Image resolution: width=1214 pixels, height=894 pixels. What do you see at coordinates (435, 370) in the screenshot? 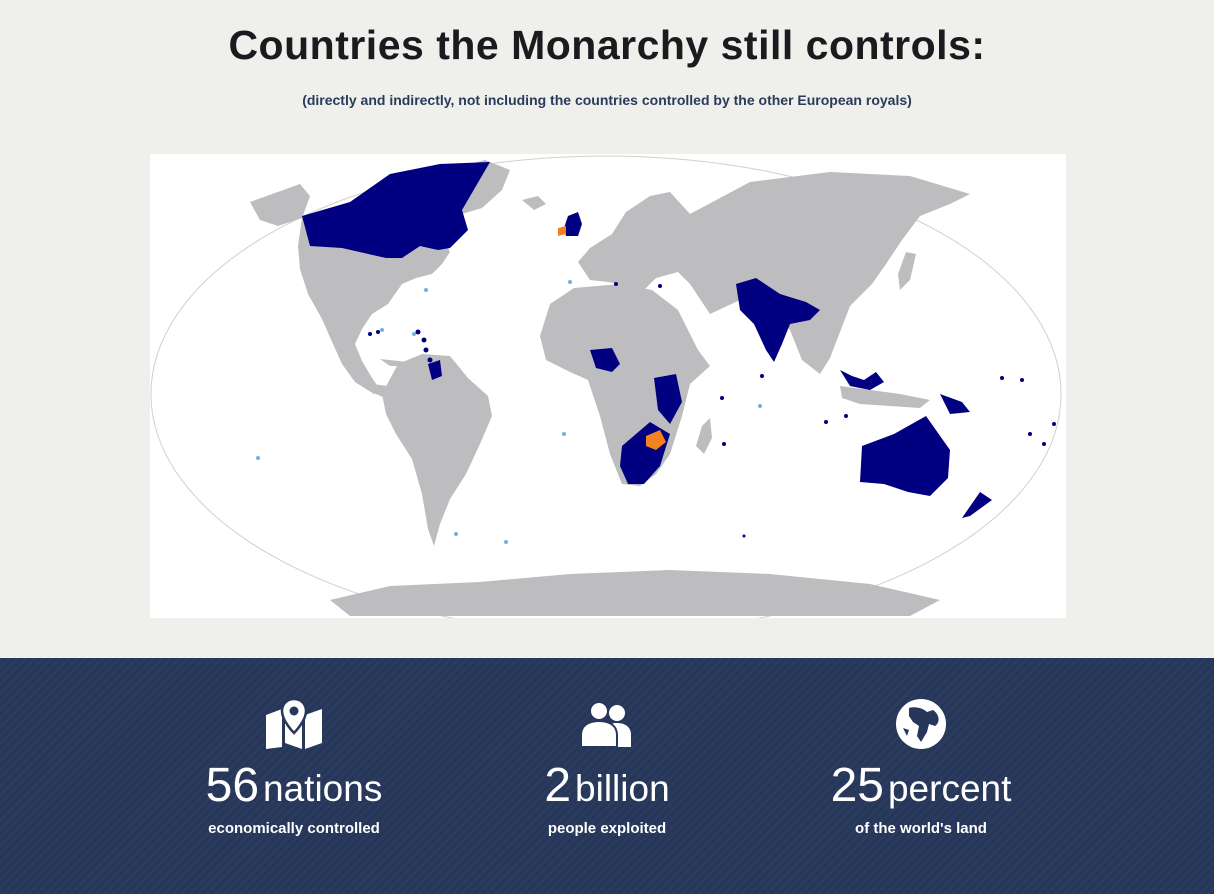
I see `country-guyana` at bounding box center [435, 370].